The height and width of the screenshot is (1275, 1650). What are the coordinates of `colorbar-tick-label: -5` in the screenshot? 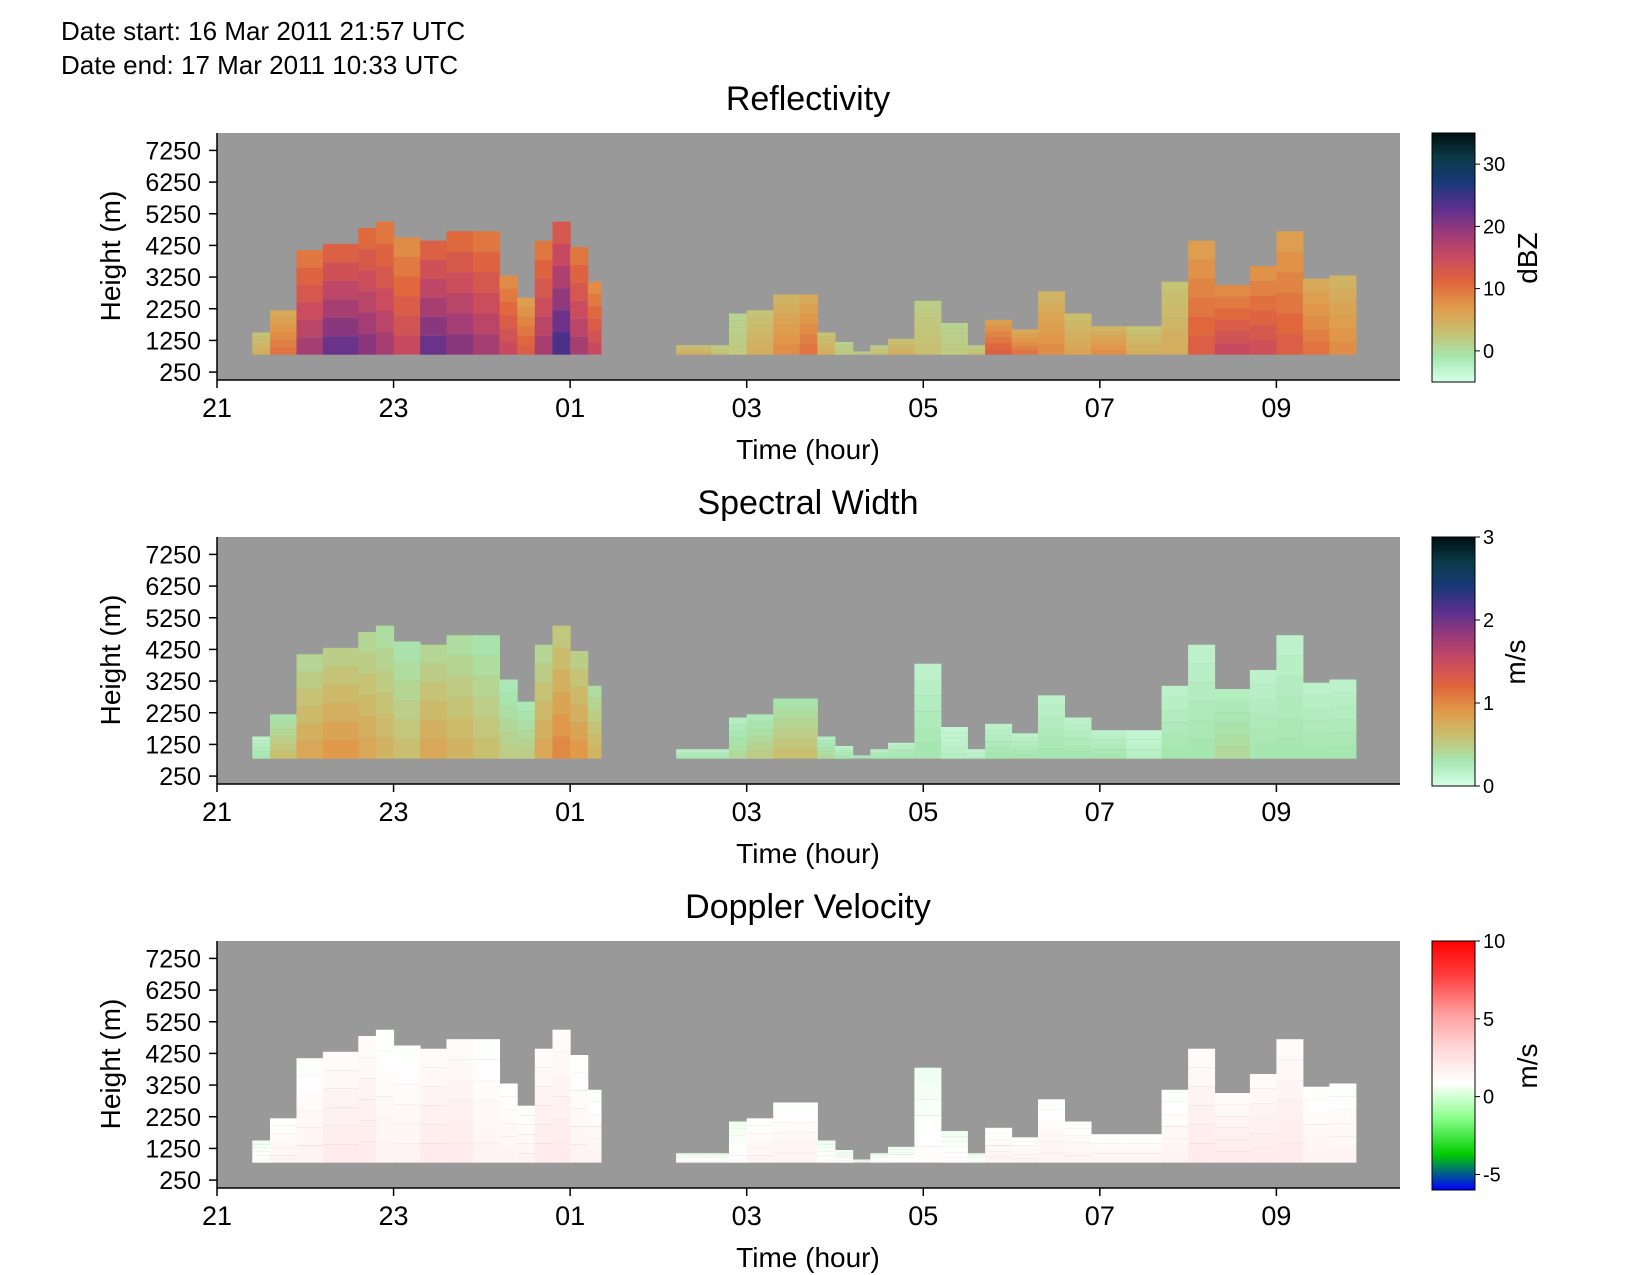 It's located at (1492, 1175).